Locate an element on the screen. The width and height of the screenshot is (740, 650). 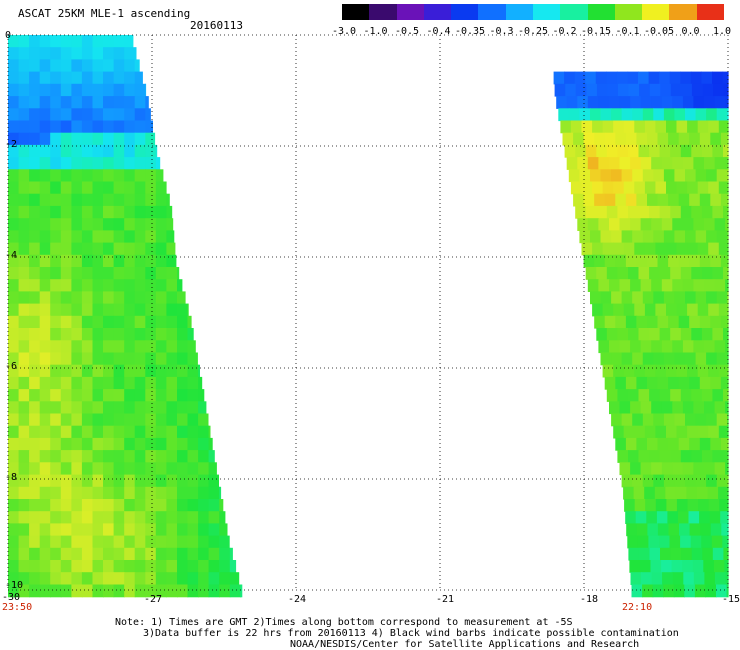
y-tick-0: 0 is located at coordinates (8, 35).